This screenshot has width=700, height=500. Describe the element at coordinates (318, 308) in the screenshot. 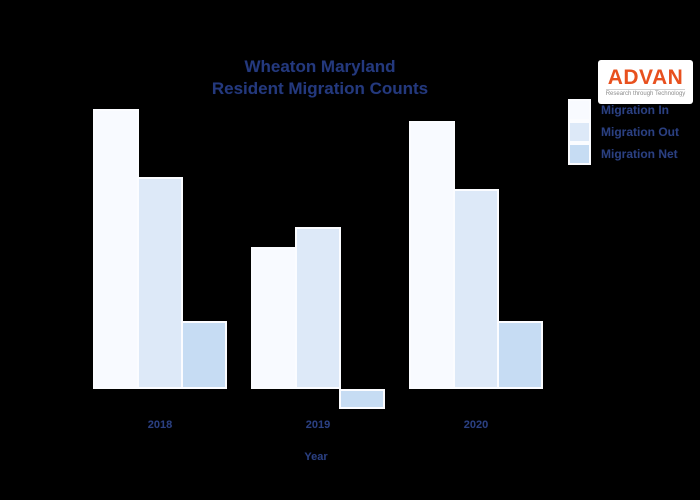

I see `bar-migration-out-2019` at that location.